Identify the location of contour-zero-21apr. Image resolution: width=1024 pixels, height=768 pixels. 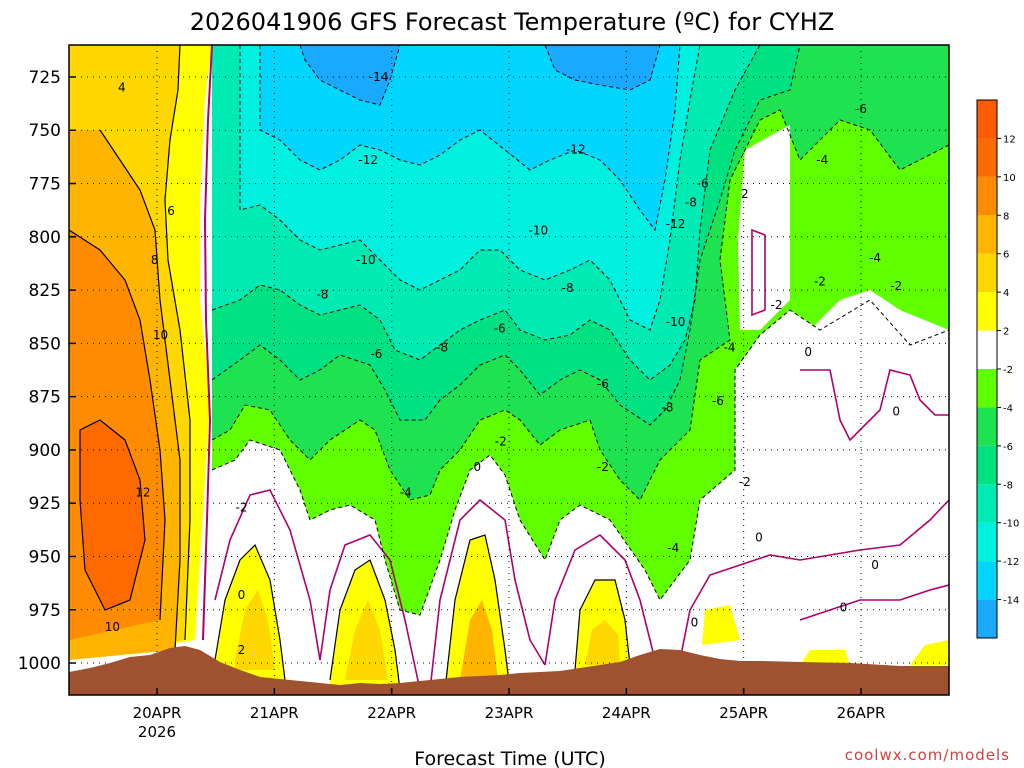
(267, 575).